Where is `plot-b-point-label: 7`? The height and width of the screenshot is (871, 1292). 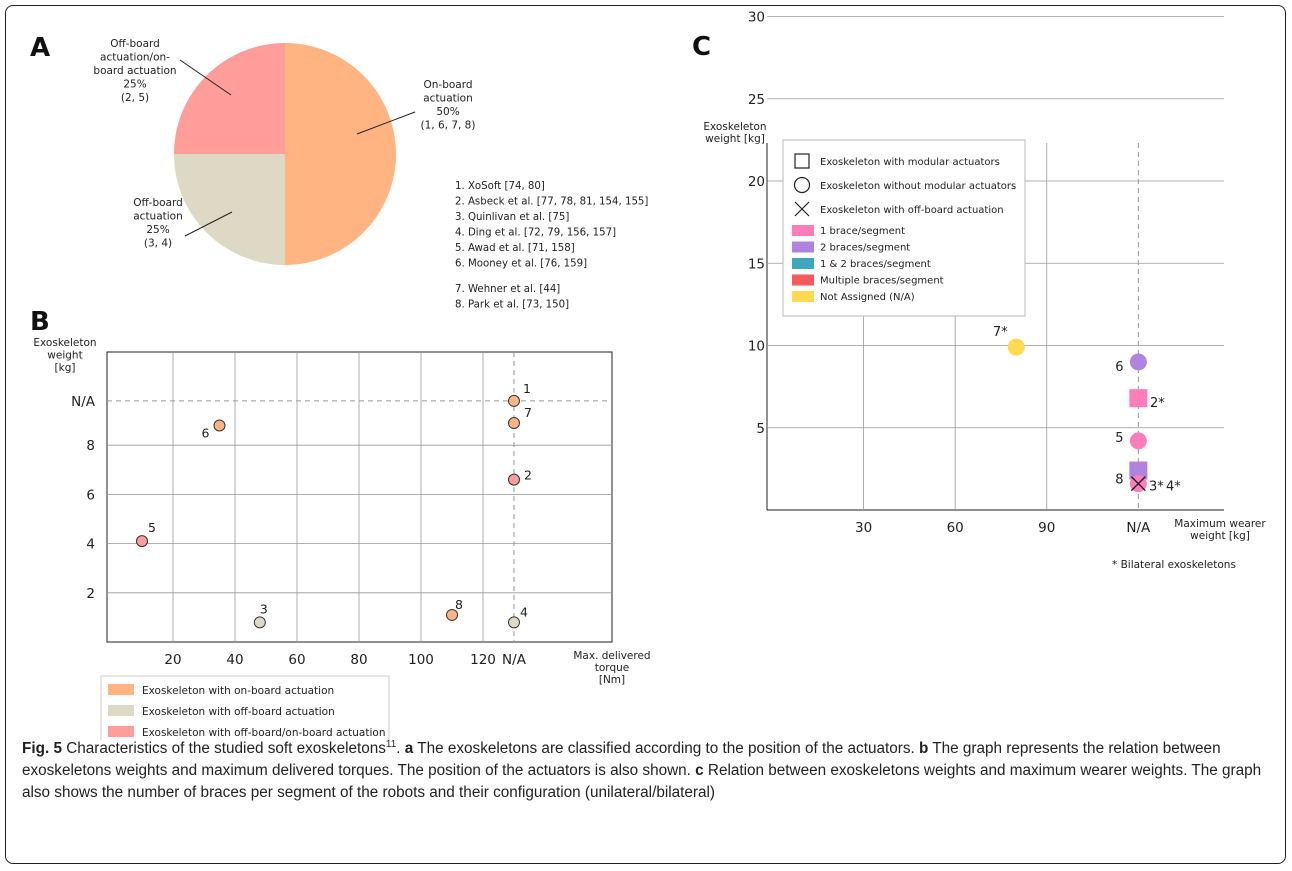
plot-b-point-label: 7 is located at coordinates (528, 412).